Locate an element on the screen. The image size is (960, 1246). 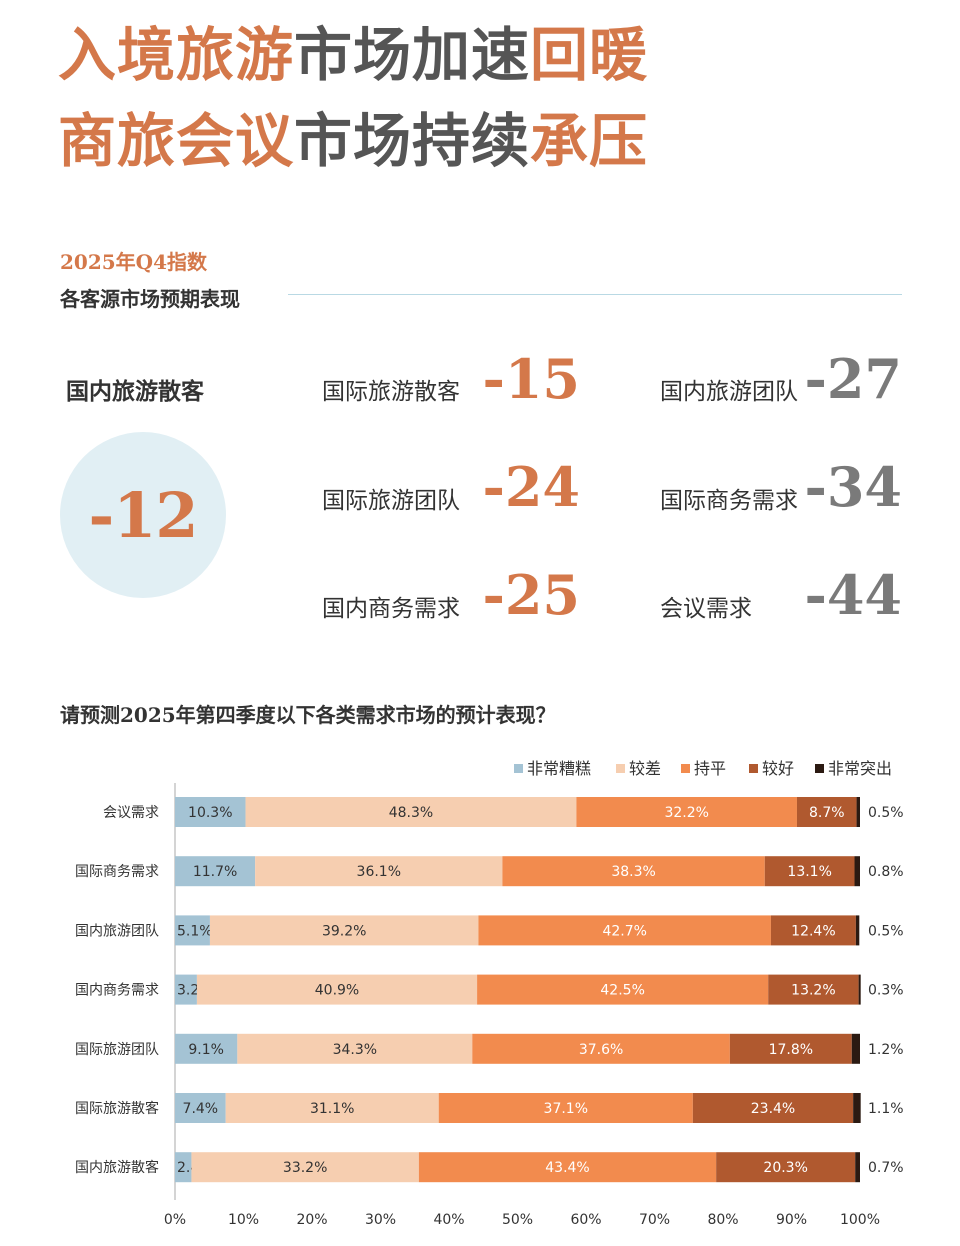
data-label: 17.8% is located at coordinates (791, 1050).